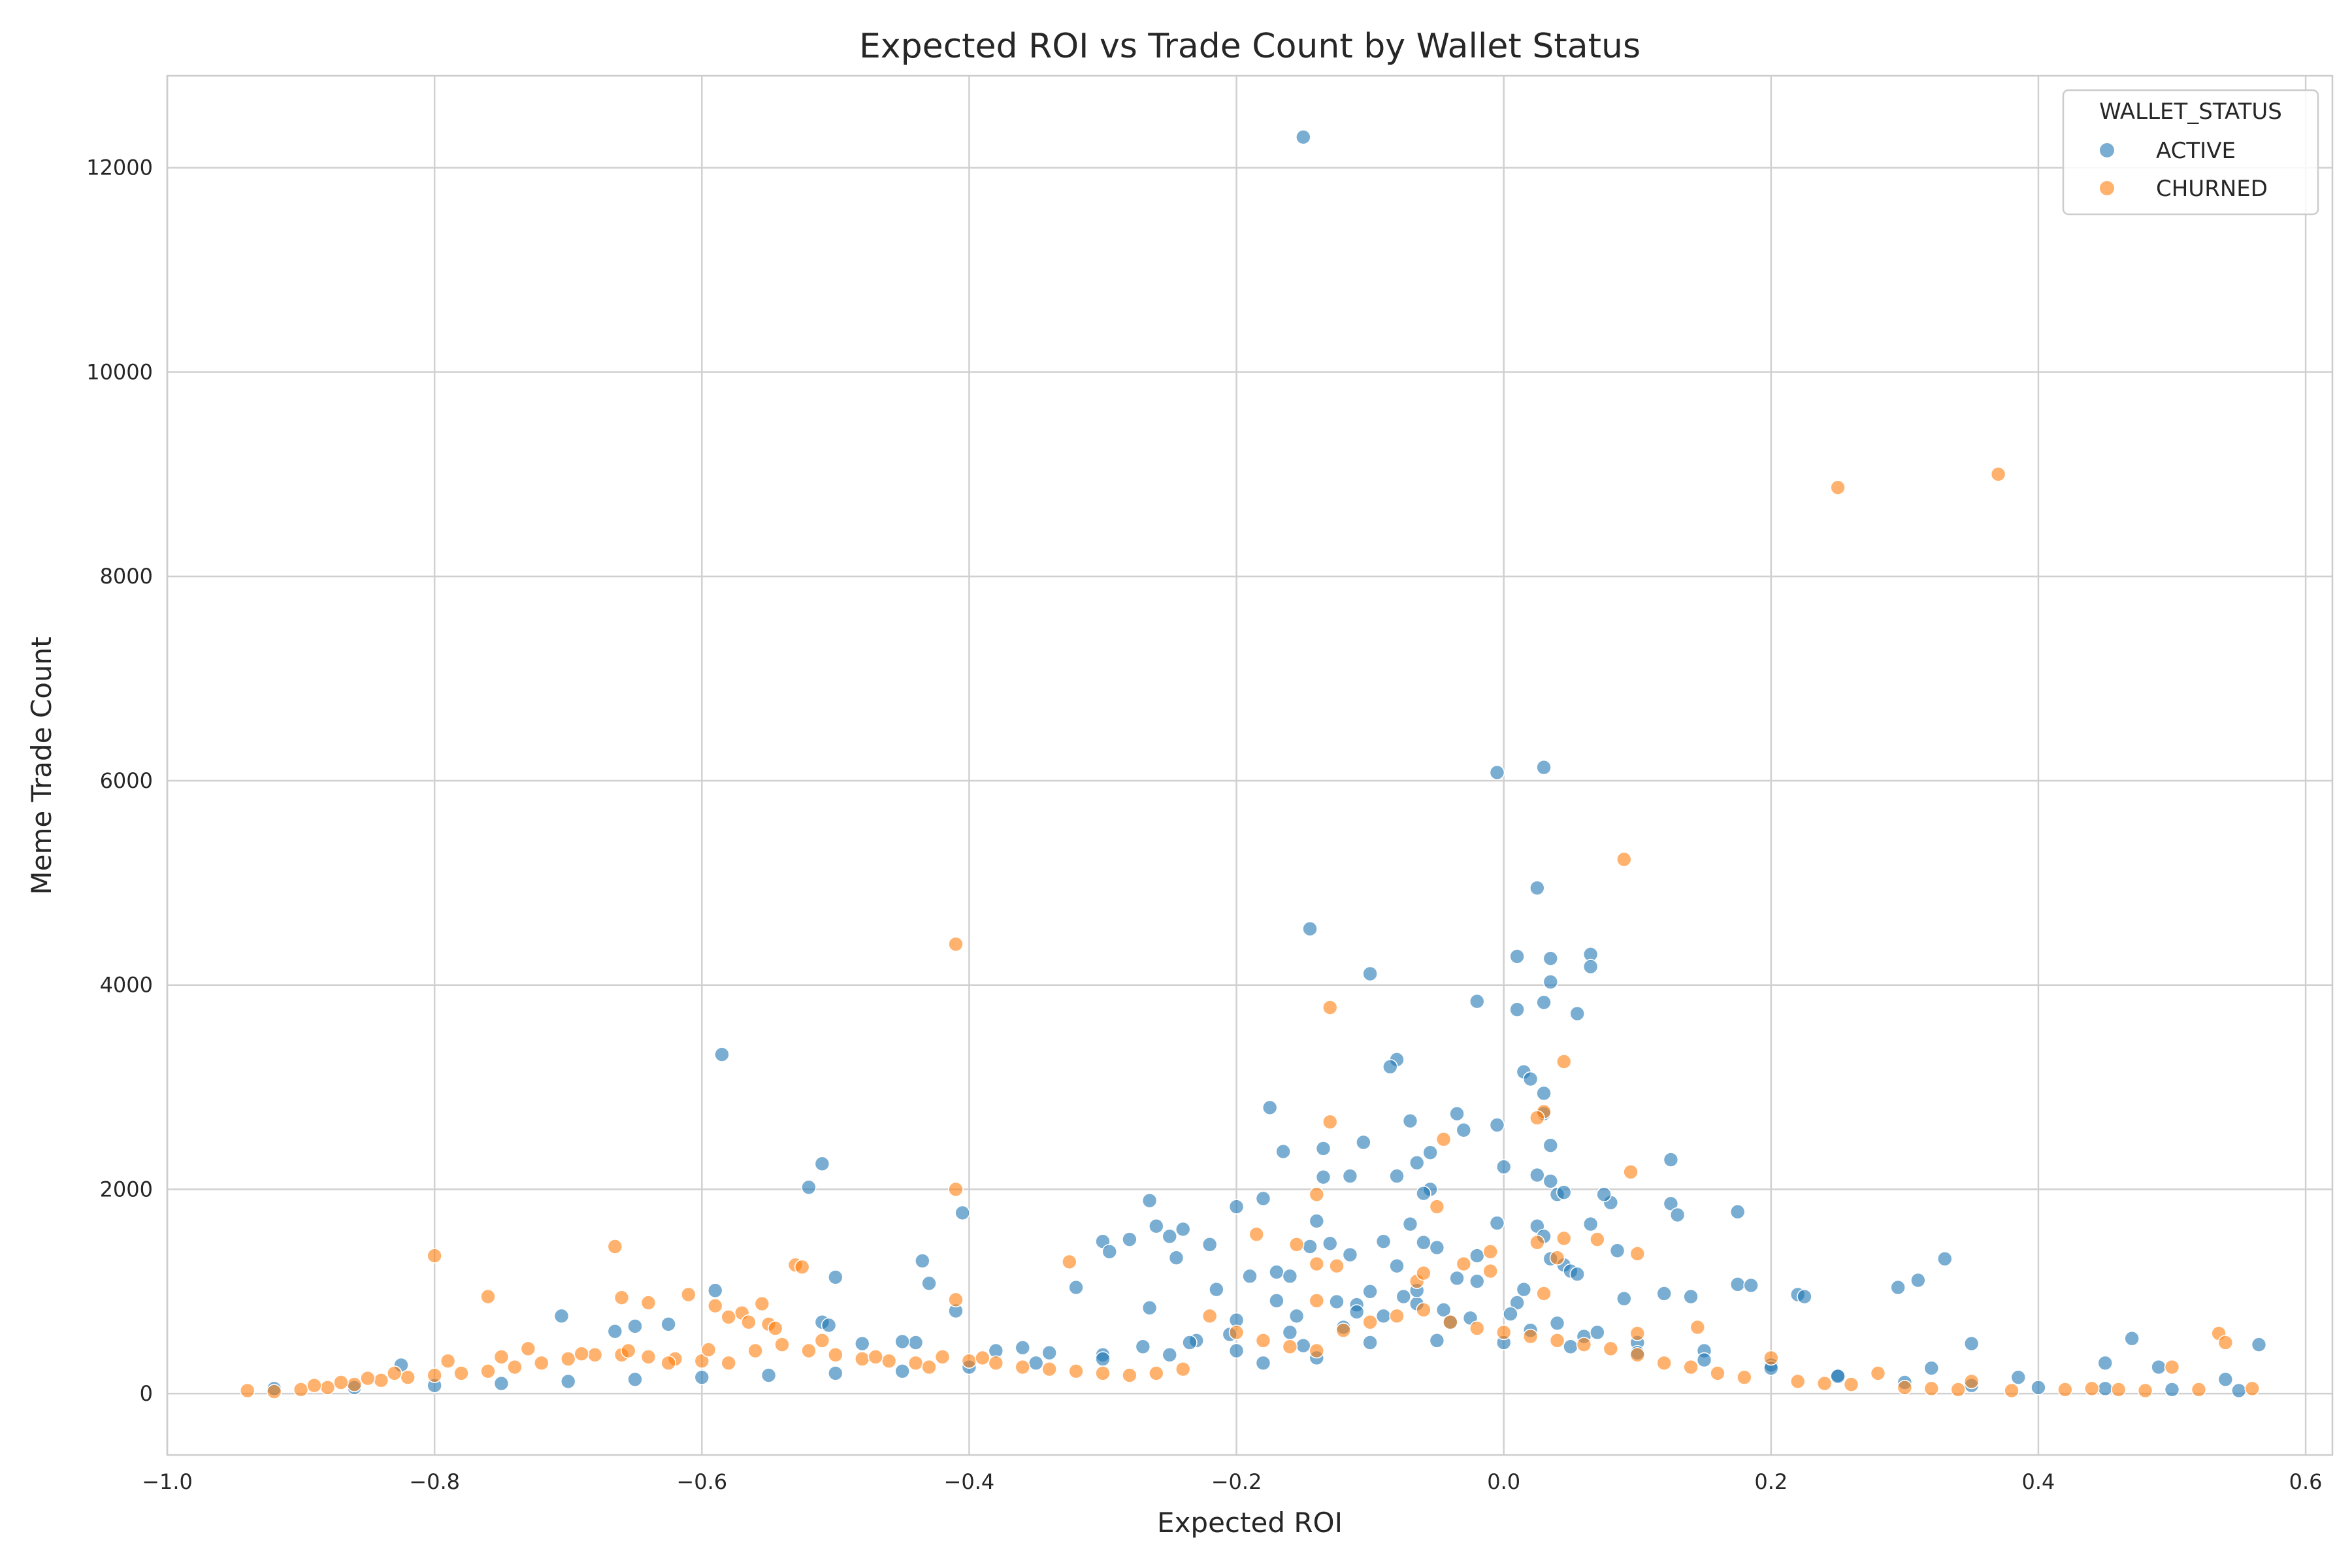 Image resolution: width=2352 pixels, height=1568 pixels. Describe the element at coordinates (1503, 1481) in the screenshot. I see `x-tick-label: 0.0` at that location.